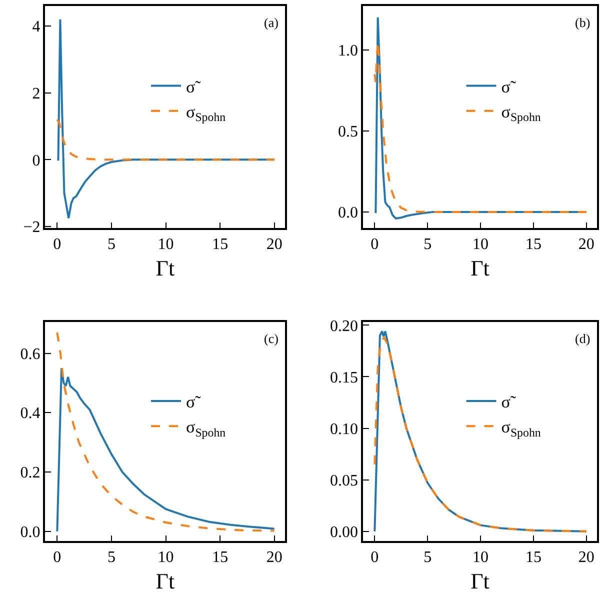  Describe the element at coordinates (30, 473) in the screenshot. I see `y-tick-label: 0.2` at that location.